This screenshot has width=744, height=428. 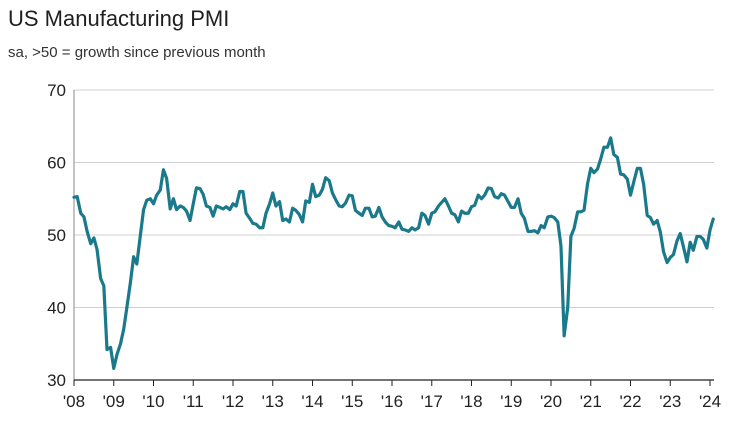 I want to click on x-tick-label-2012: '12, so click(x=233, y=401).